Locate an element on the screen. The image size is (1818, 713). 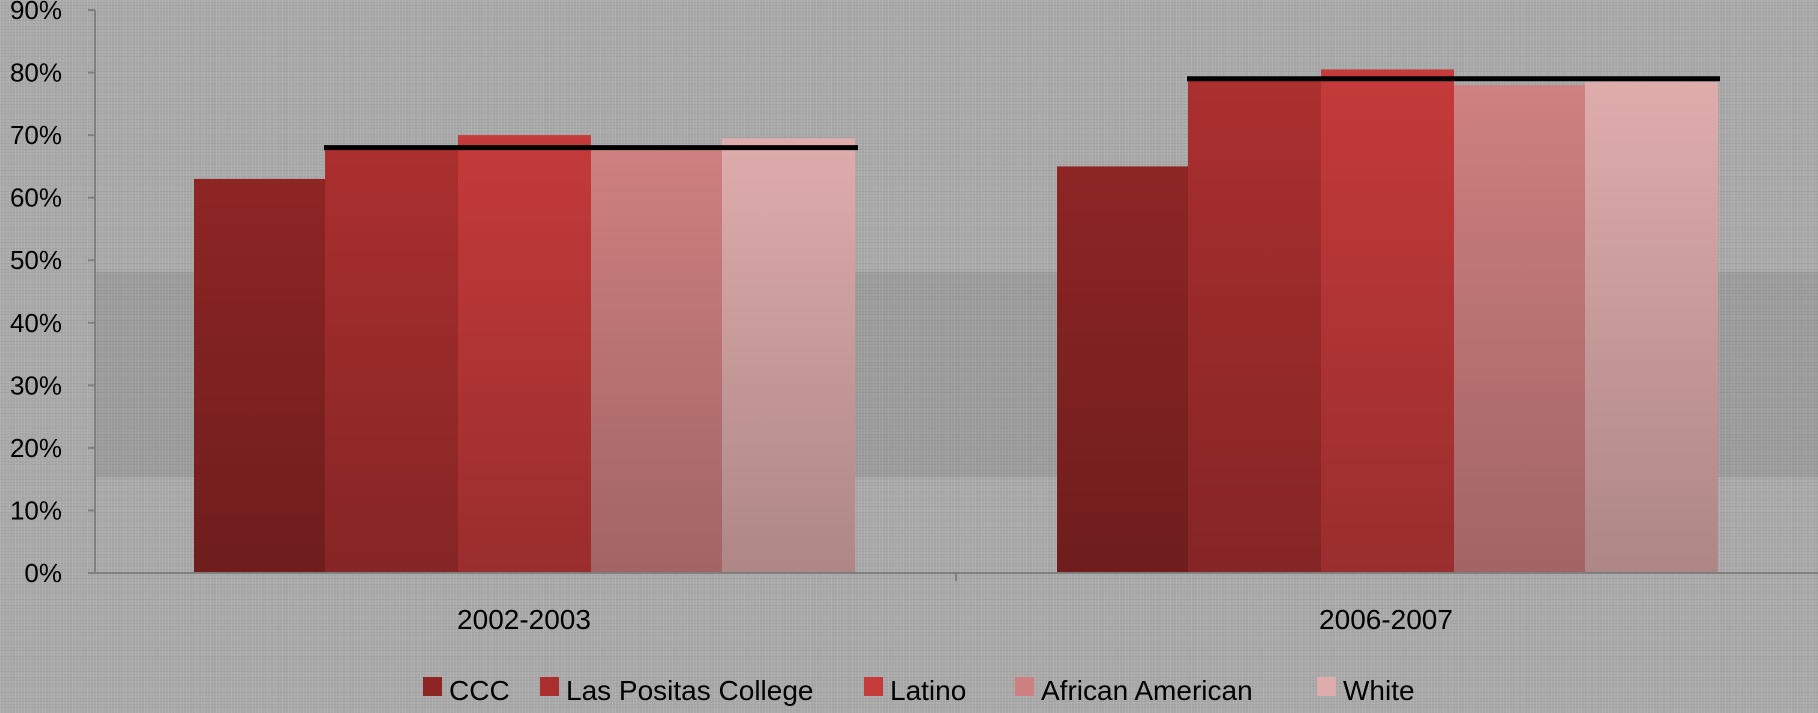
y-tick-label: 10% is located at coordinates (36, 510).